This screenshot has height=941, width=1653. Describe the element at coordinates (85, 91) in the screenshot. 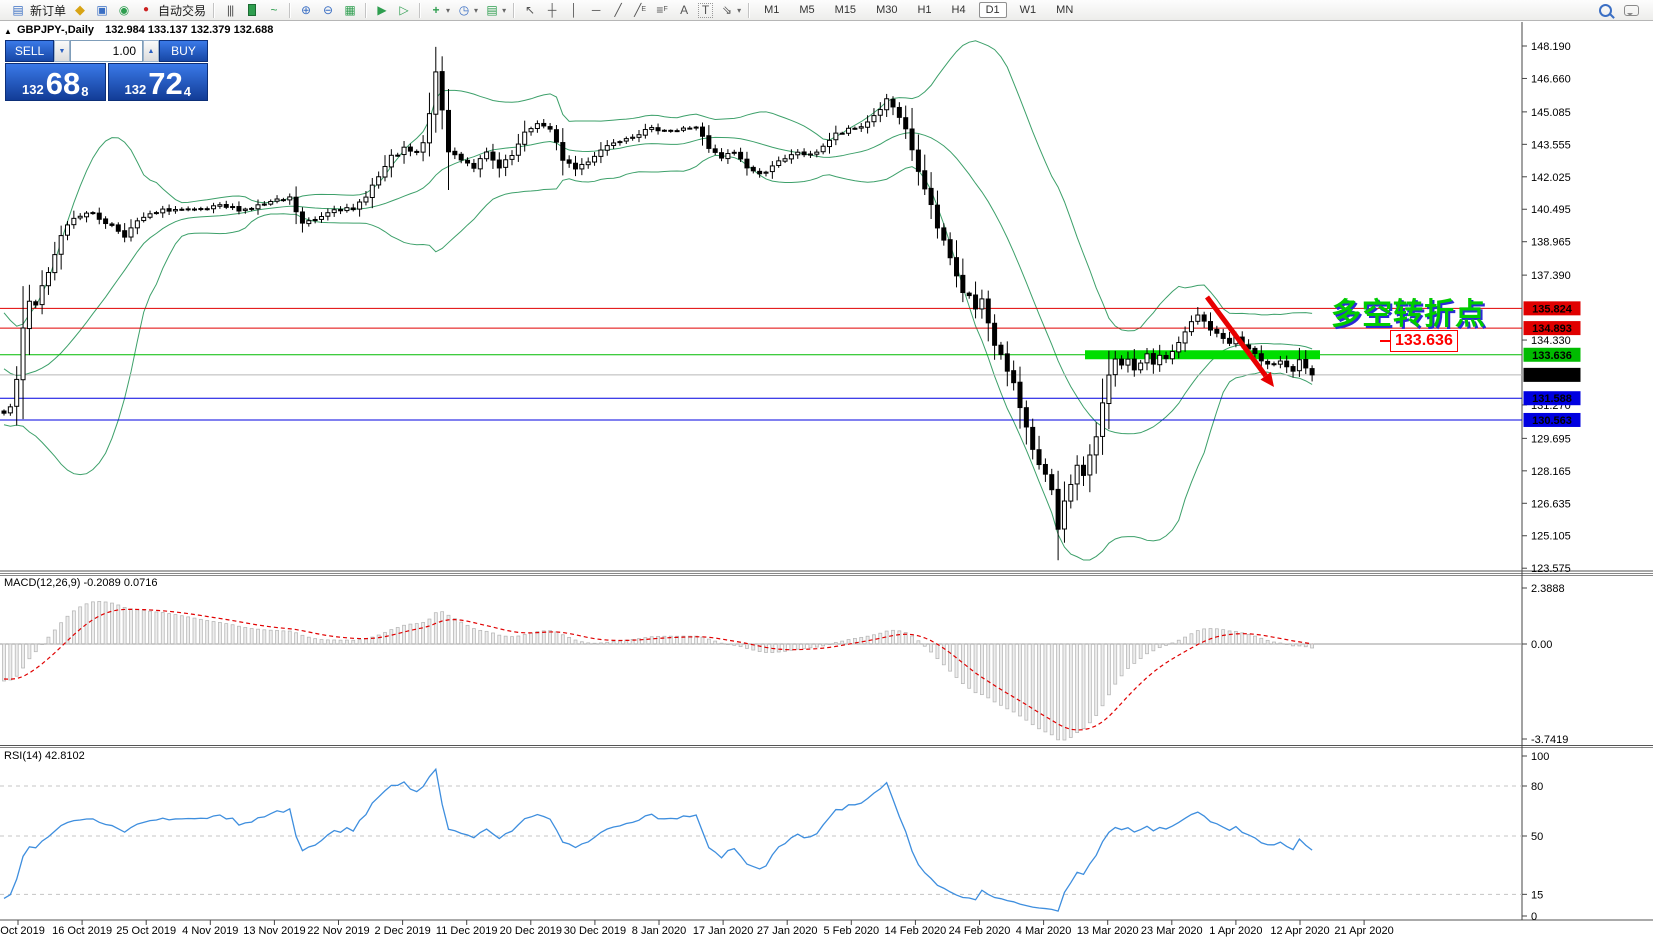

I see `sell-price-sup: 8` at that location.